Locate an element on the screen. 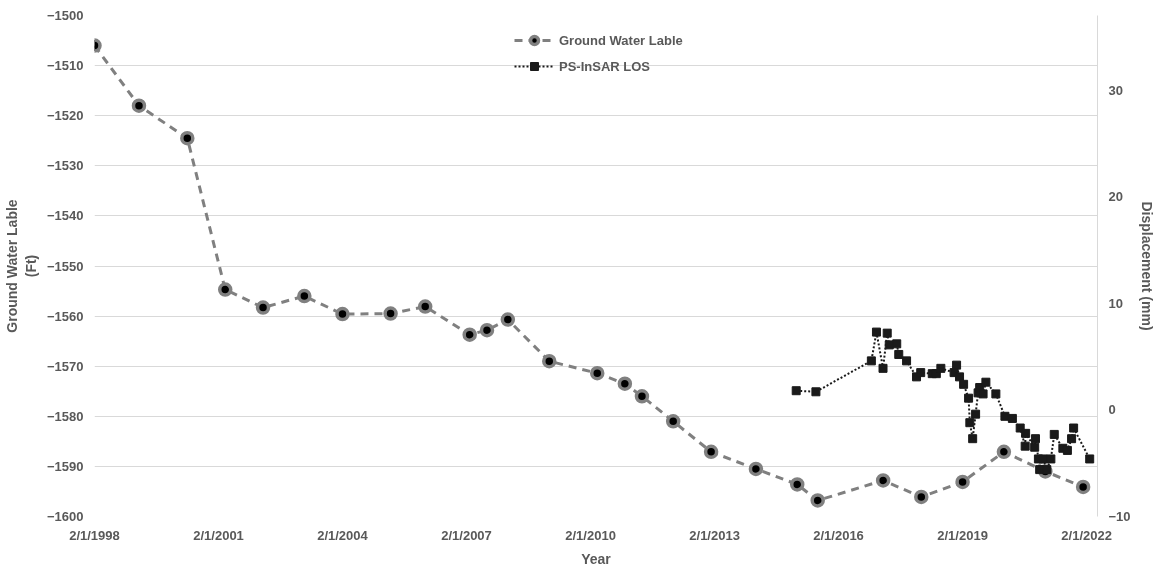 This screenshot has width=1157, height=569. legend-label: Ground Water Lable is located at coordinates (621, 40).